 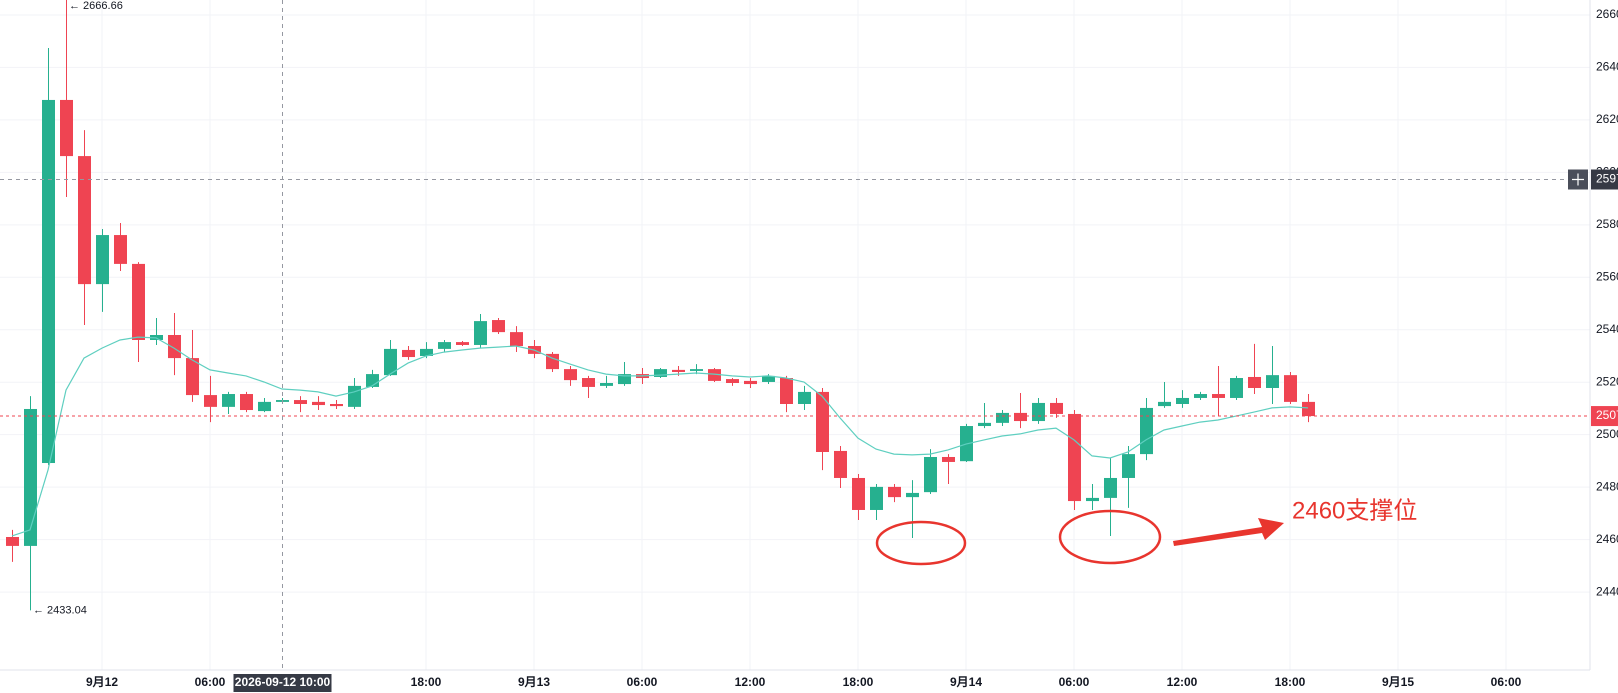 I want to click on y-tick-label: 2440.00, so click(x=1607, y=591).